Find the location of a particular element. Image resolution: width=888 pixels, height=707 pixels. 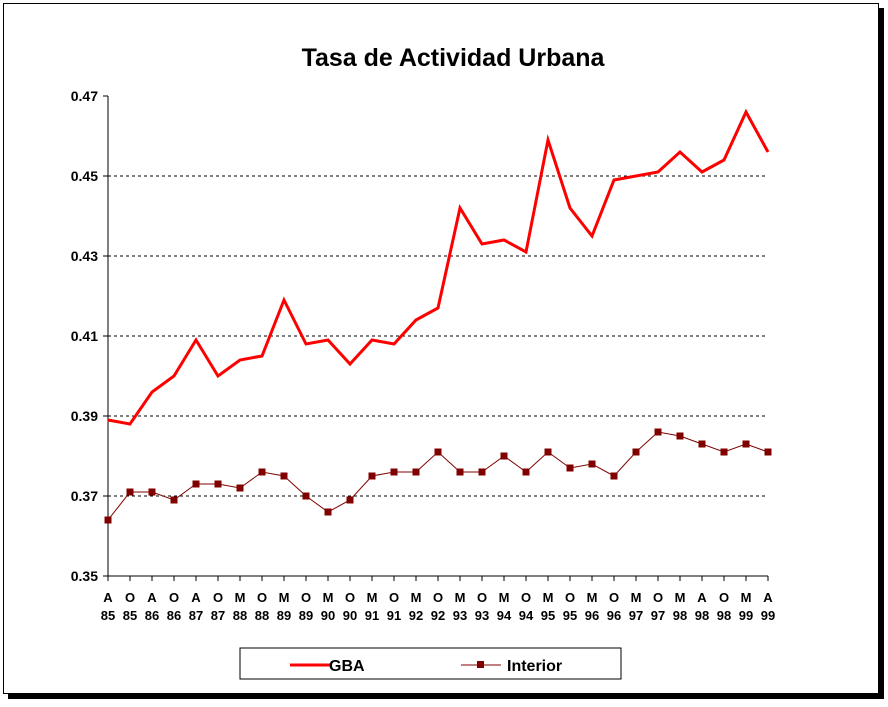

series-line-interior is located at coordinates (438, 476).